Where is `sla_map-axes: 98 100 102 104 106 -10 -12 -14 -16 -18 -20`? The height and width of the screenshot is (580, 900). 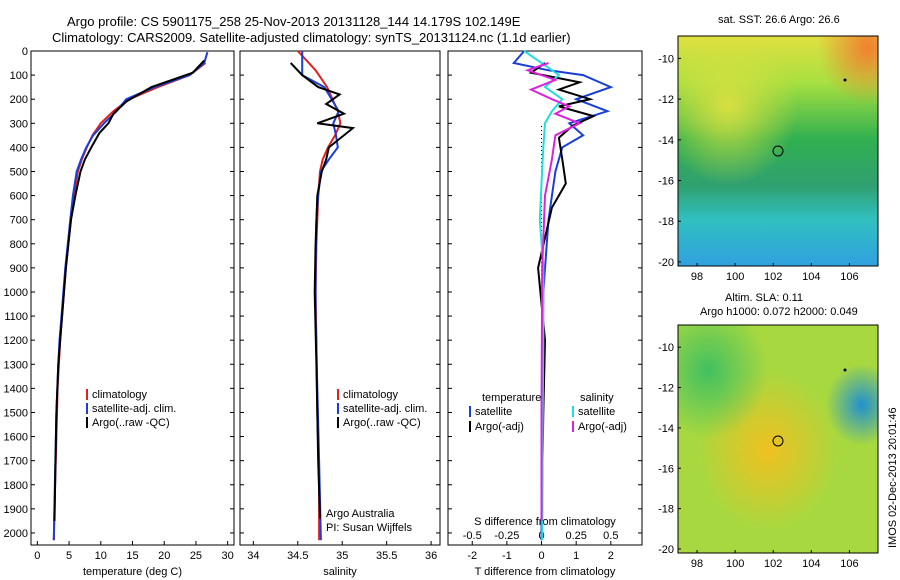 sla_map-axes: 98 100 102 104 106 -10 -12 -14 -16 -18 -20 is located at coordinates (758, 456).